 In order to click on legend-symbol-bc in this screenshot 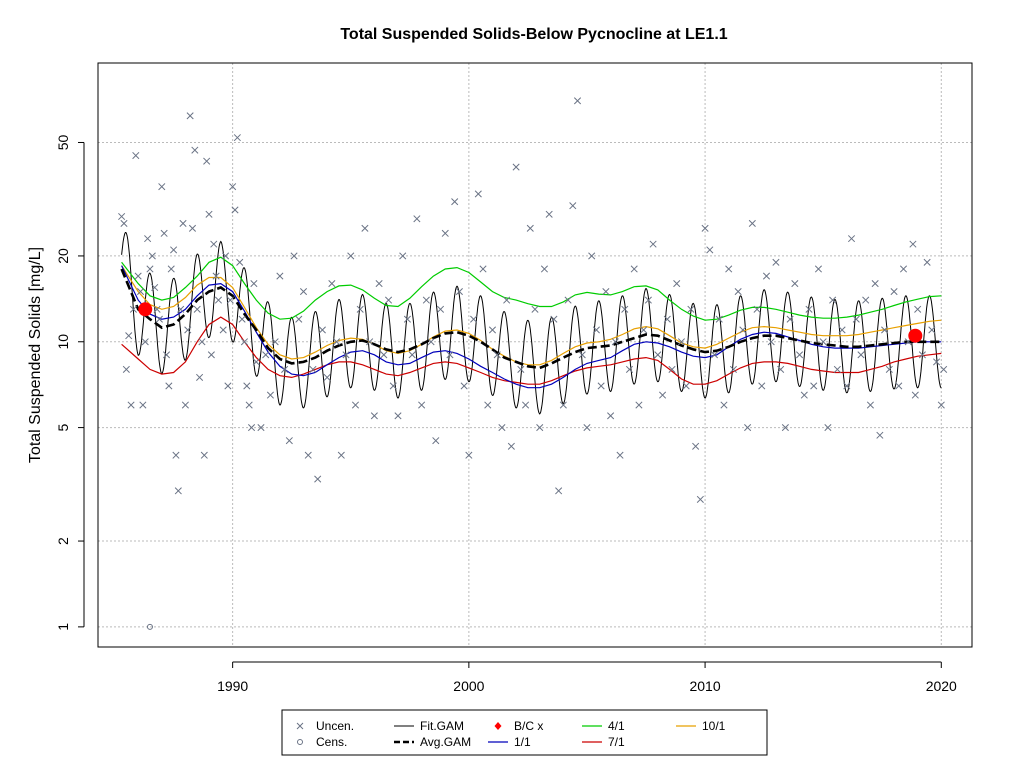, I will do `click(498, 726)`.